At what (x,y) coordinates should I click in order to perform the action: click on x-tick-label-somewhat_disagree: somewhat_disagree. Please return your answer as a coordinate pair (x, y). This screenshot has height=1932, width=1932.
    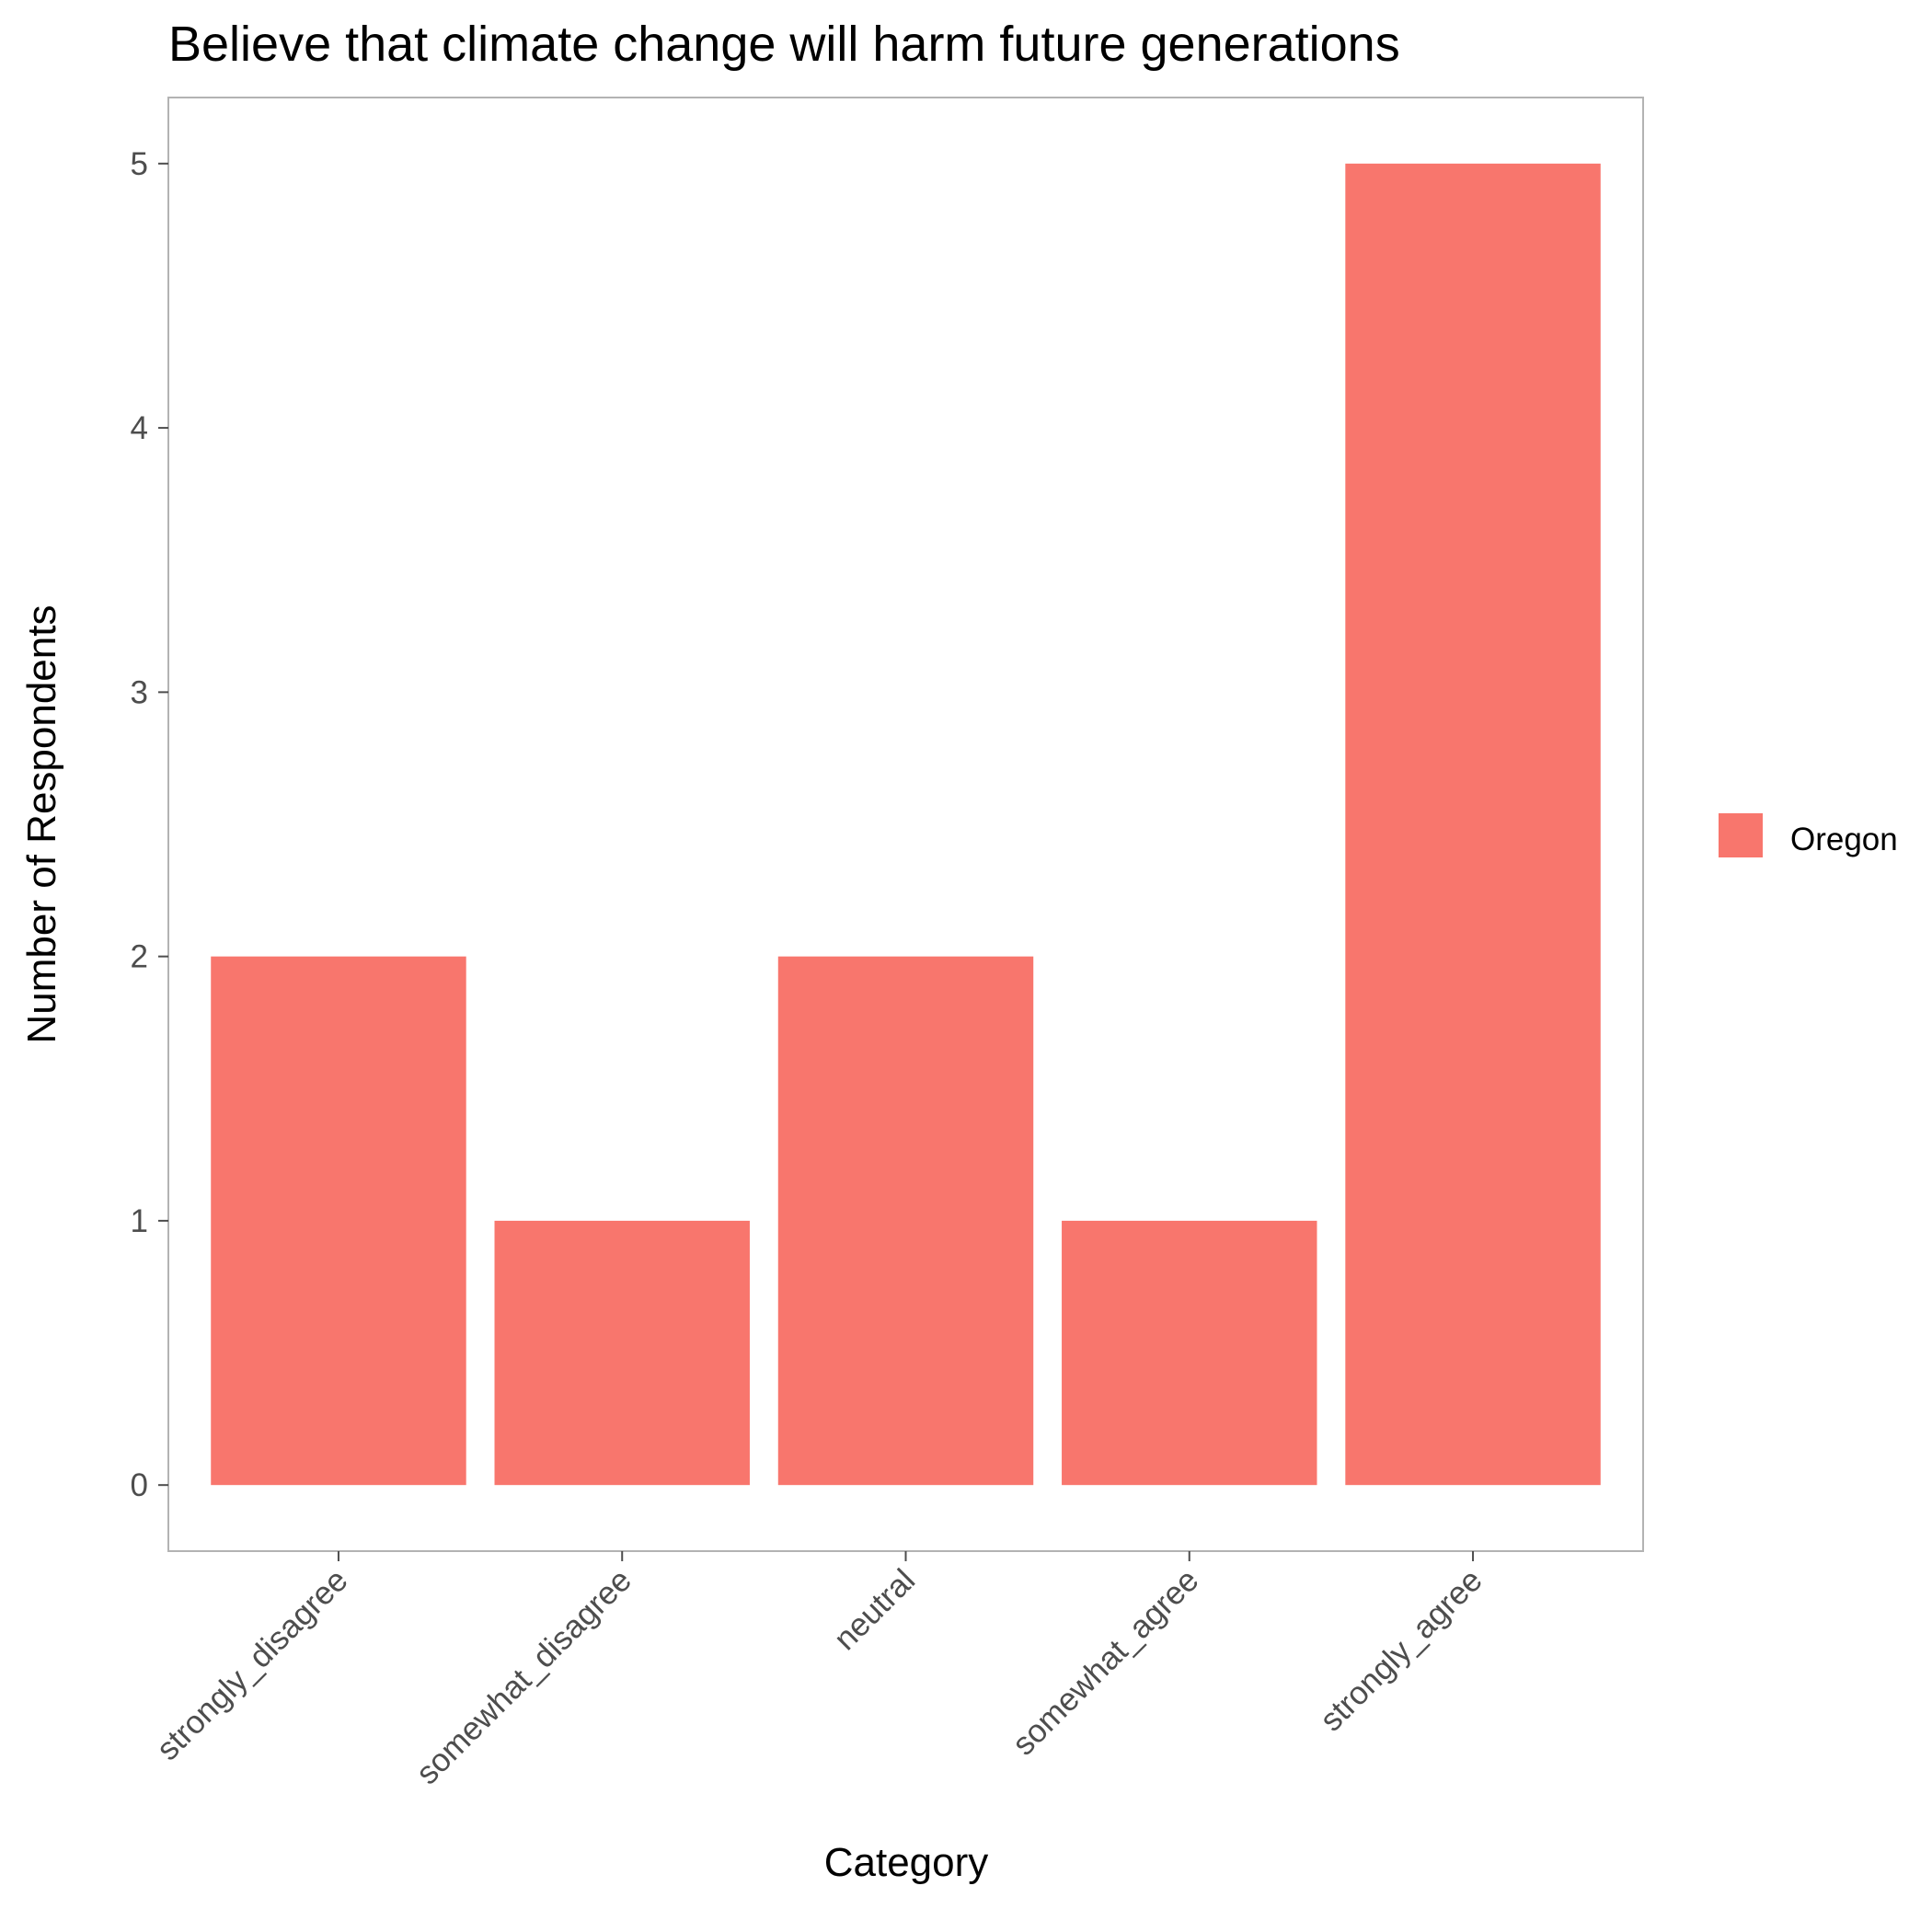
    Looking at the image, I should click on (523, 1676).